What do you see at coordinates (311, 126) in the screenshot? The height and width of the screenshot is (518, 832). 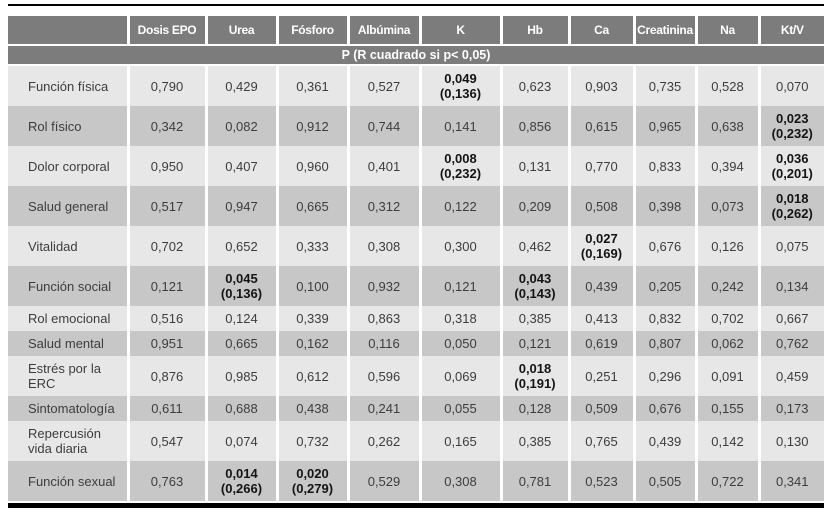 I see `p-value-cell: 0,912` at bounding box center [311, 126].